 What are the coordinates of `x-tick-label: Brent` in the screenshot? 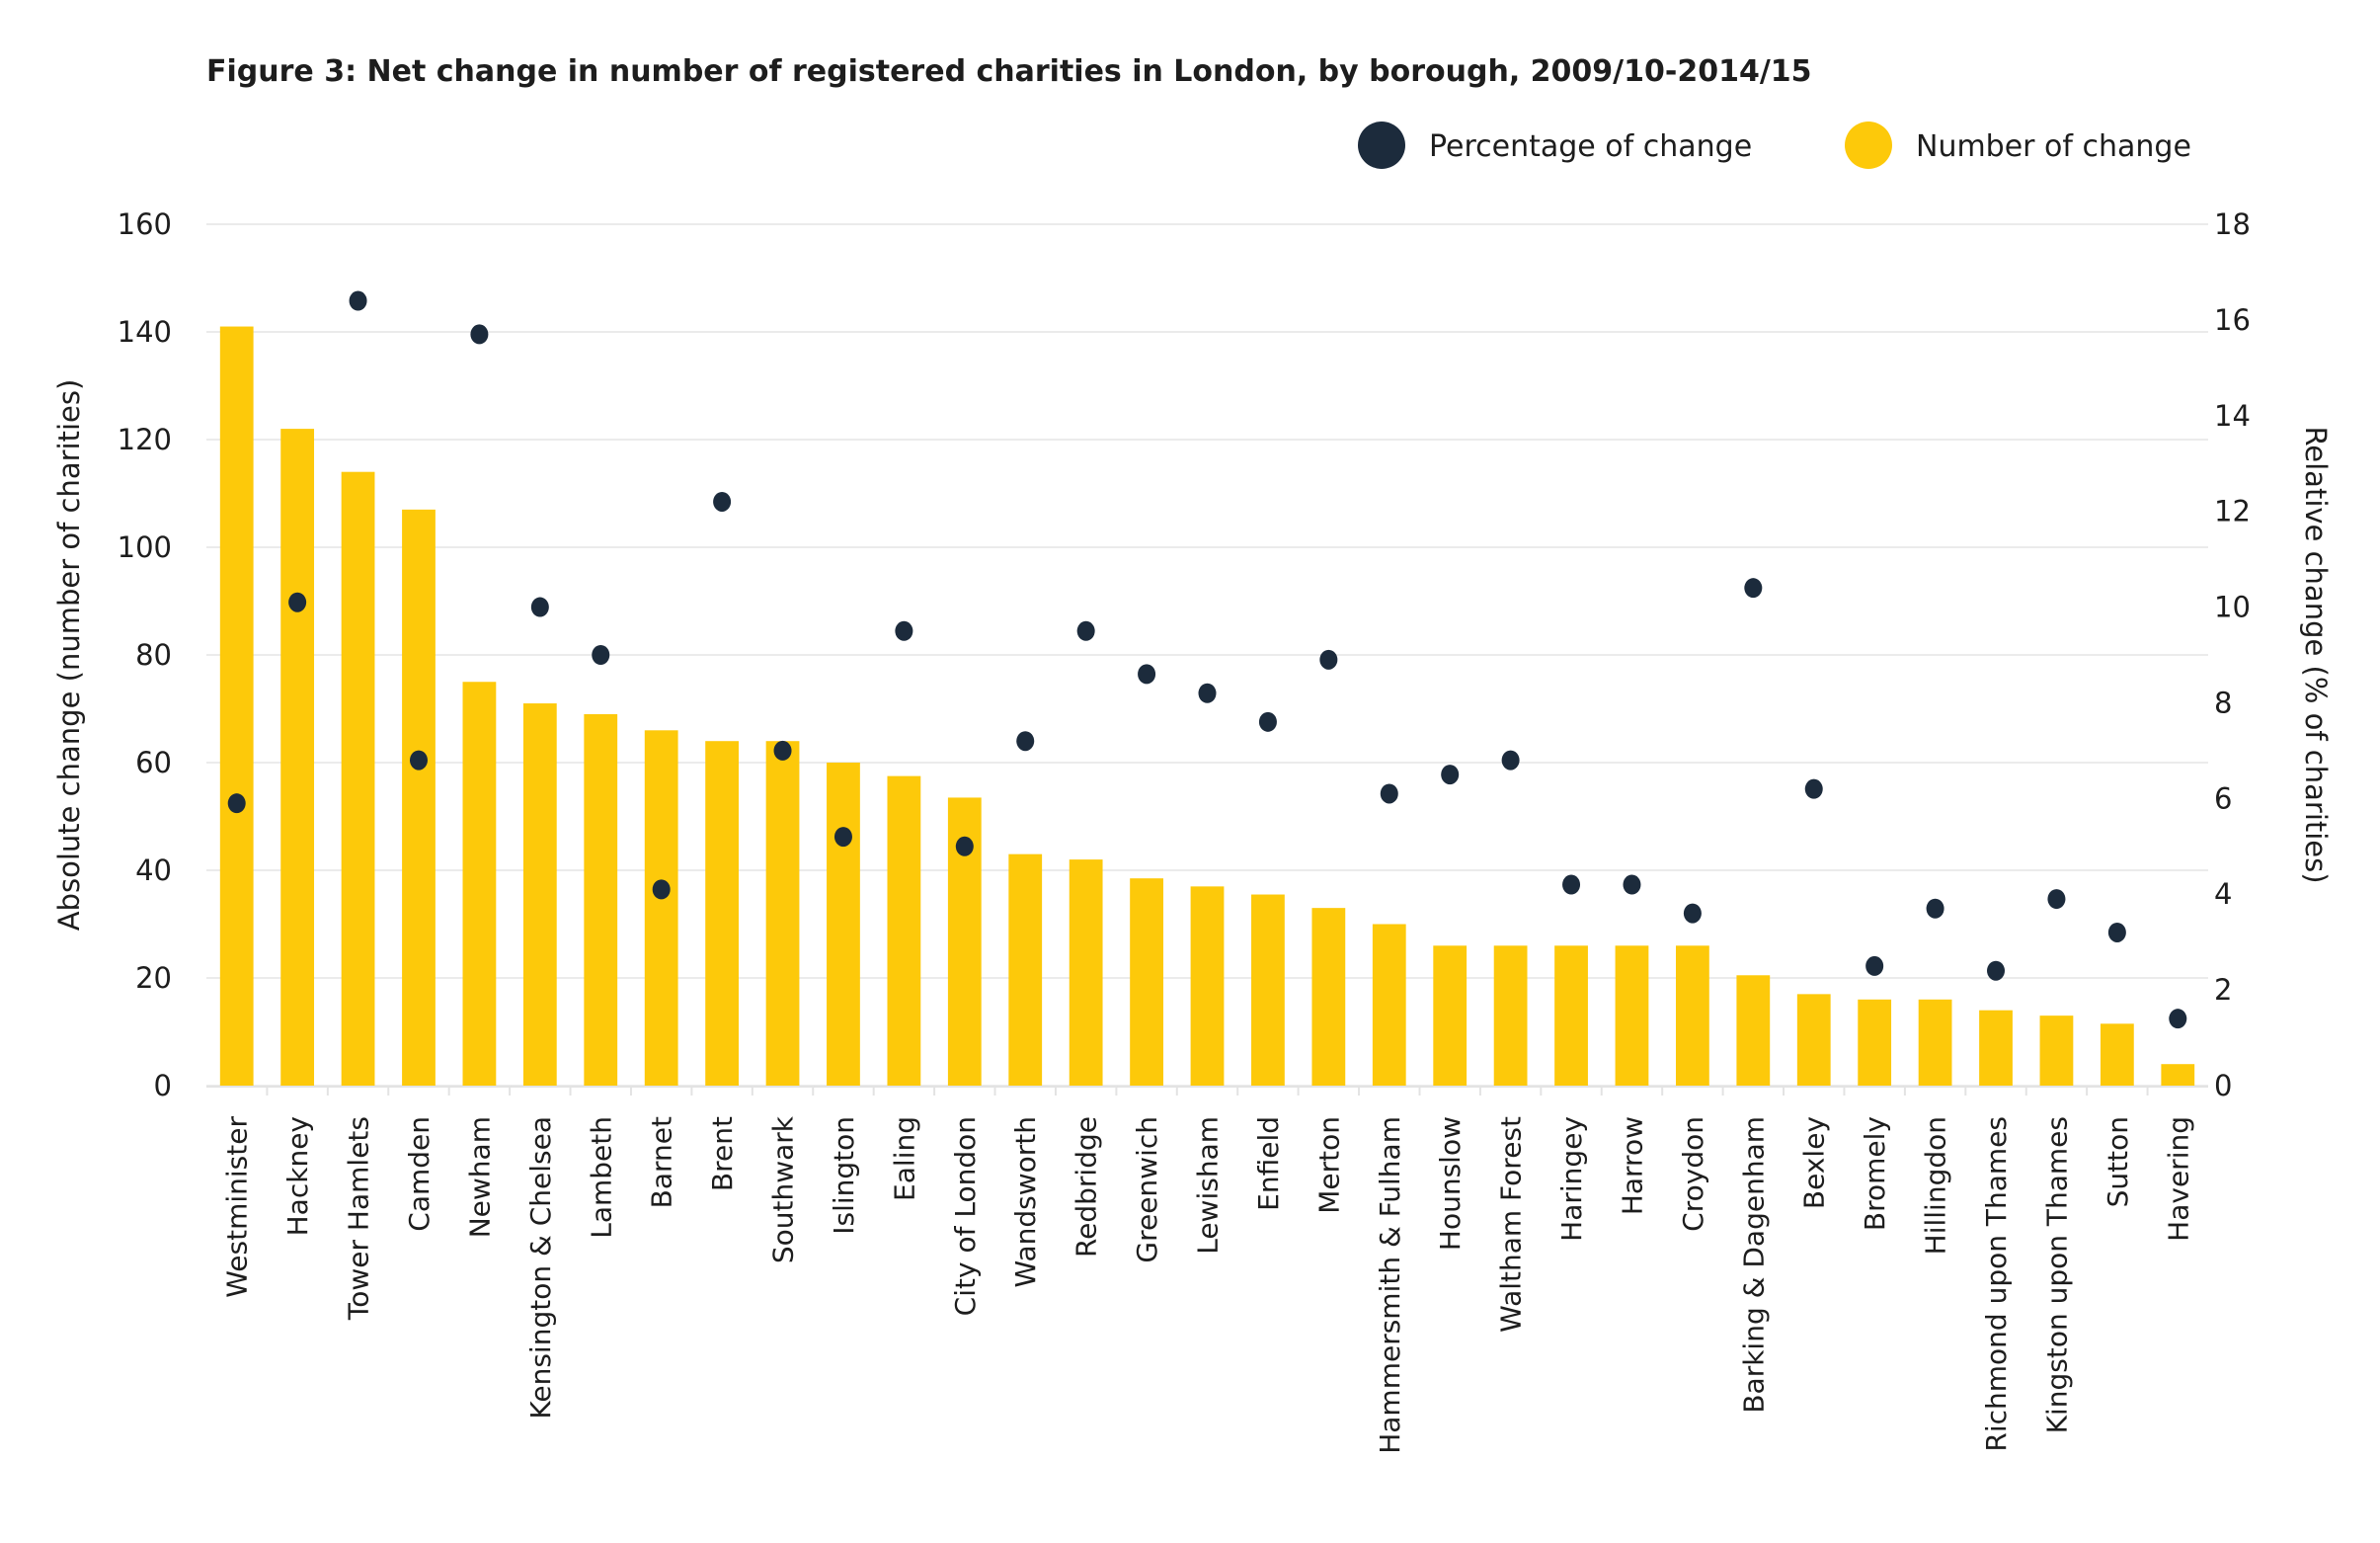 It's located at (722, 1153).